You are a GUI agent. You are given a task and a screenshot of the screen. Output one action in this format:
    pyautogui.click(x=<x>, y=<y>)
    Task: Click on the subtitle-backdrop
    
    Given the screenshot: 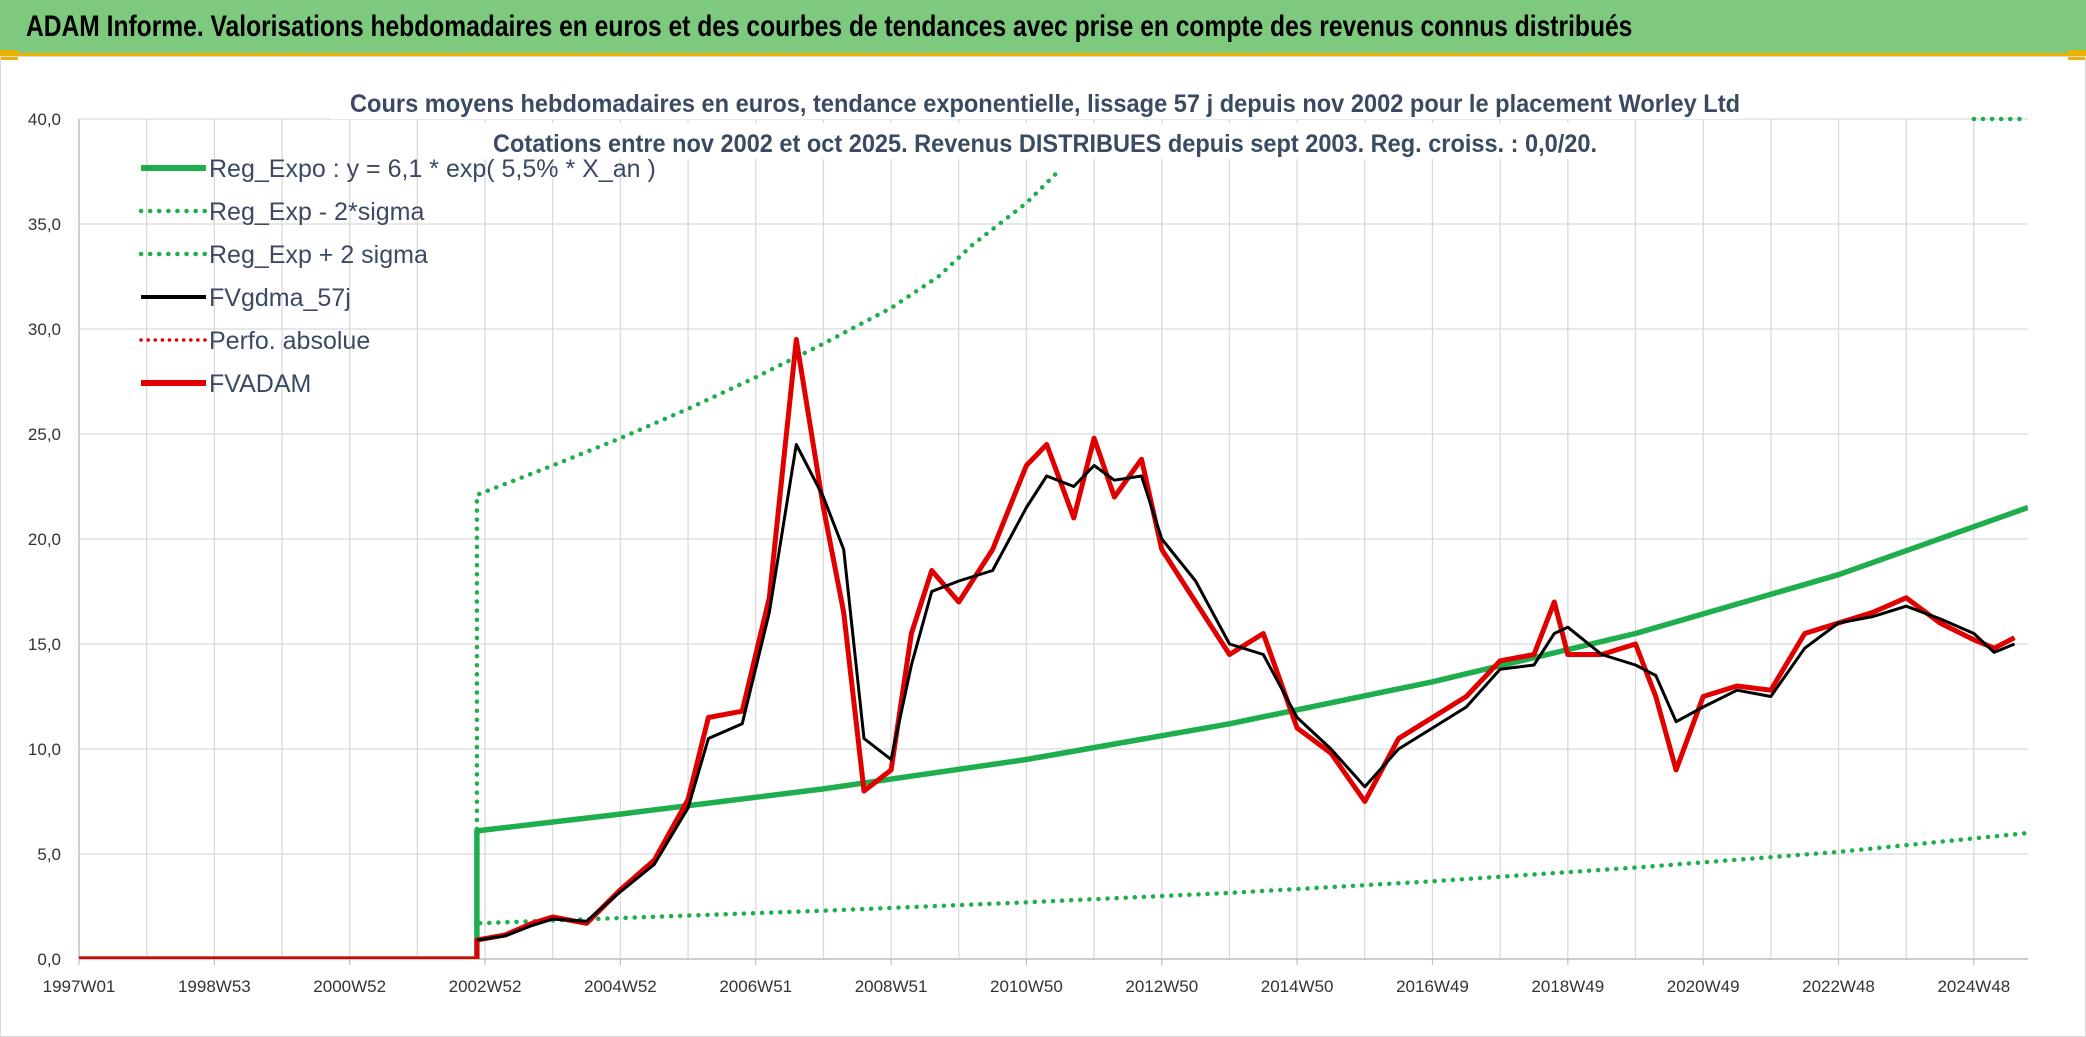 What is the action you would take?
    pyautogui.click(x=1044, y=141)
    